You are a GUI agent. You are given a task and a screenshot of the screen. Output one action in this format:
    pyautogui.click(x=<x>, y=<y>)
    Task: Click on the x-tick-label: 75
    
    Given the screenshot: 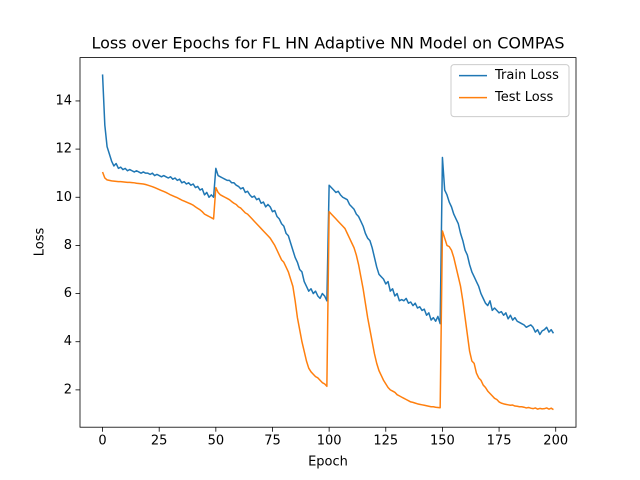 What is the action you would take?
    pyautogui.click(x=272, y=441)
    